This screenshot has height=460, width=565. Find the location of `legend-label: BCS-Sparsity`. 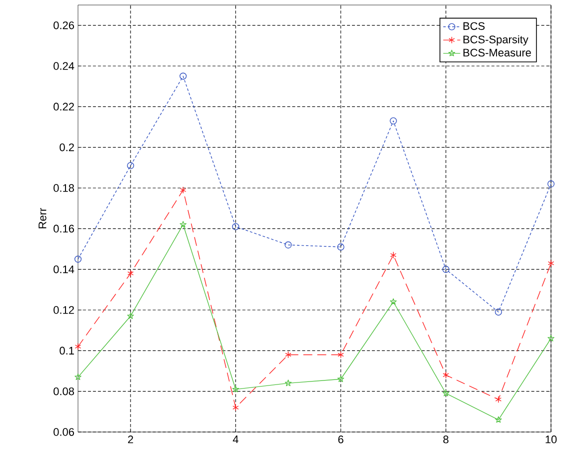

legend-label: BCS-Sparsity is located at coordinates (496, 40).